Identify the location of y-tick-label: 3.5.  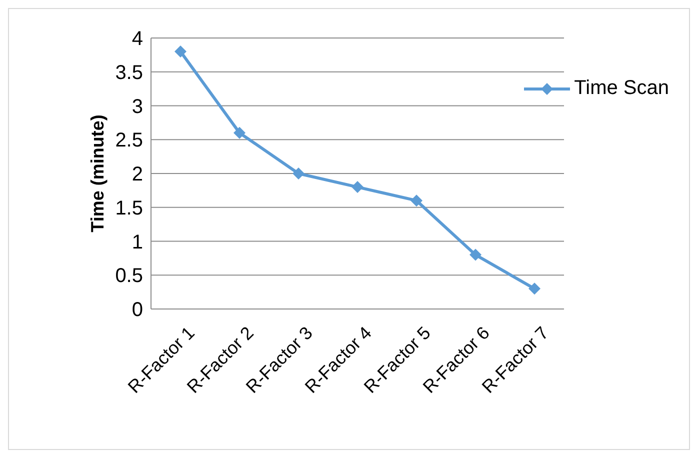
(129, 73).